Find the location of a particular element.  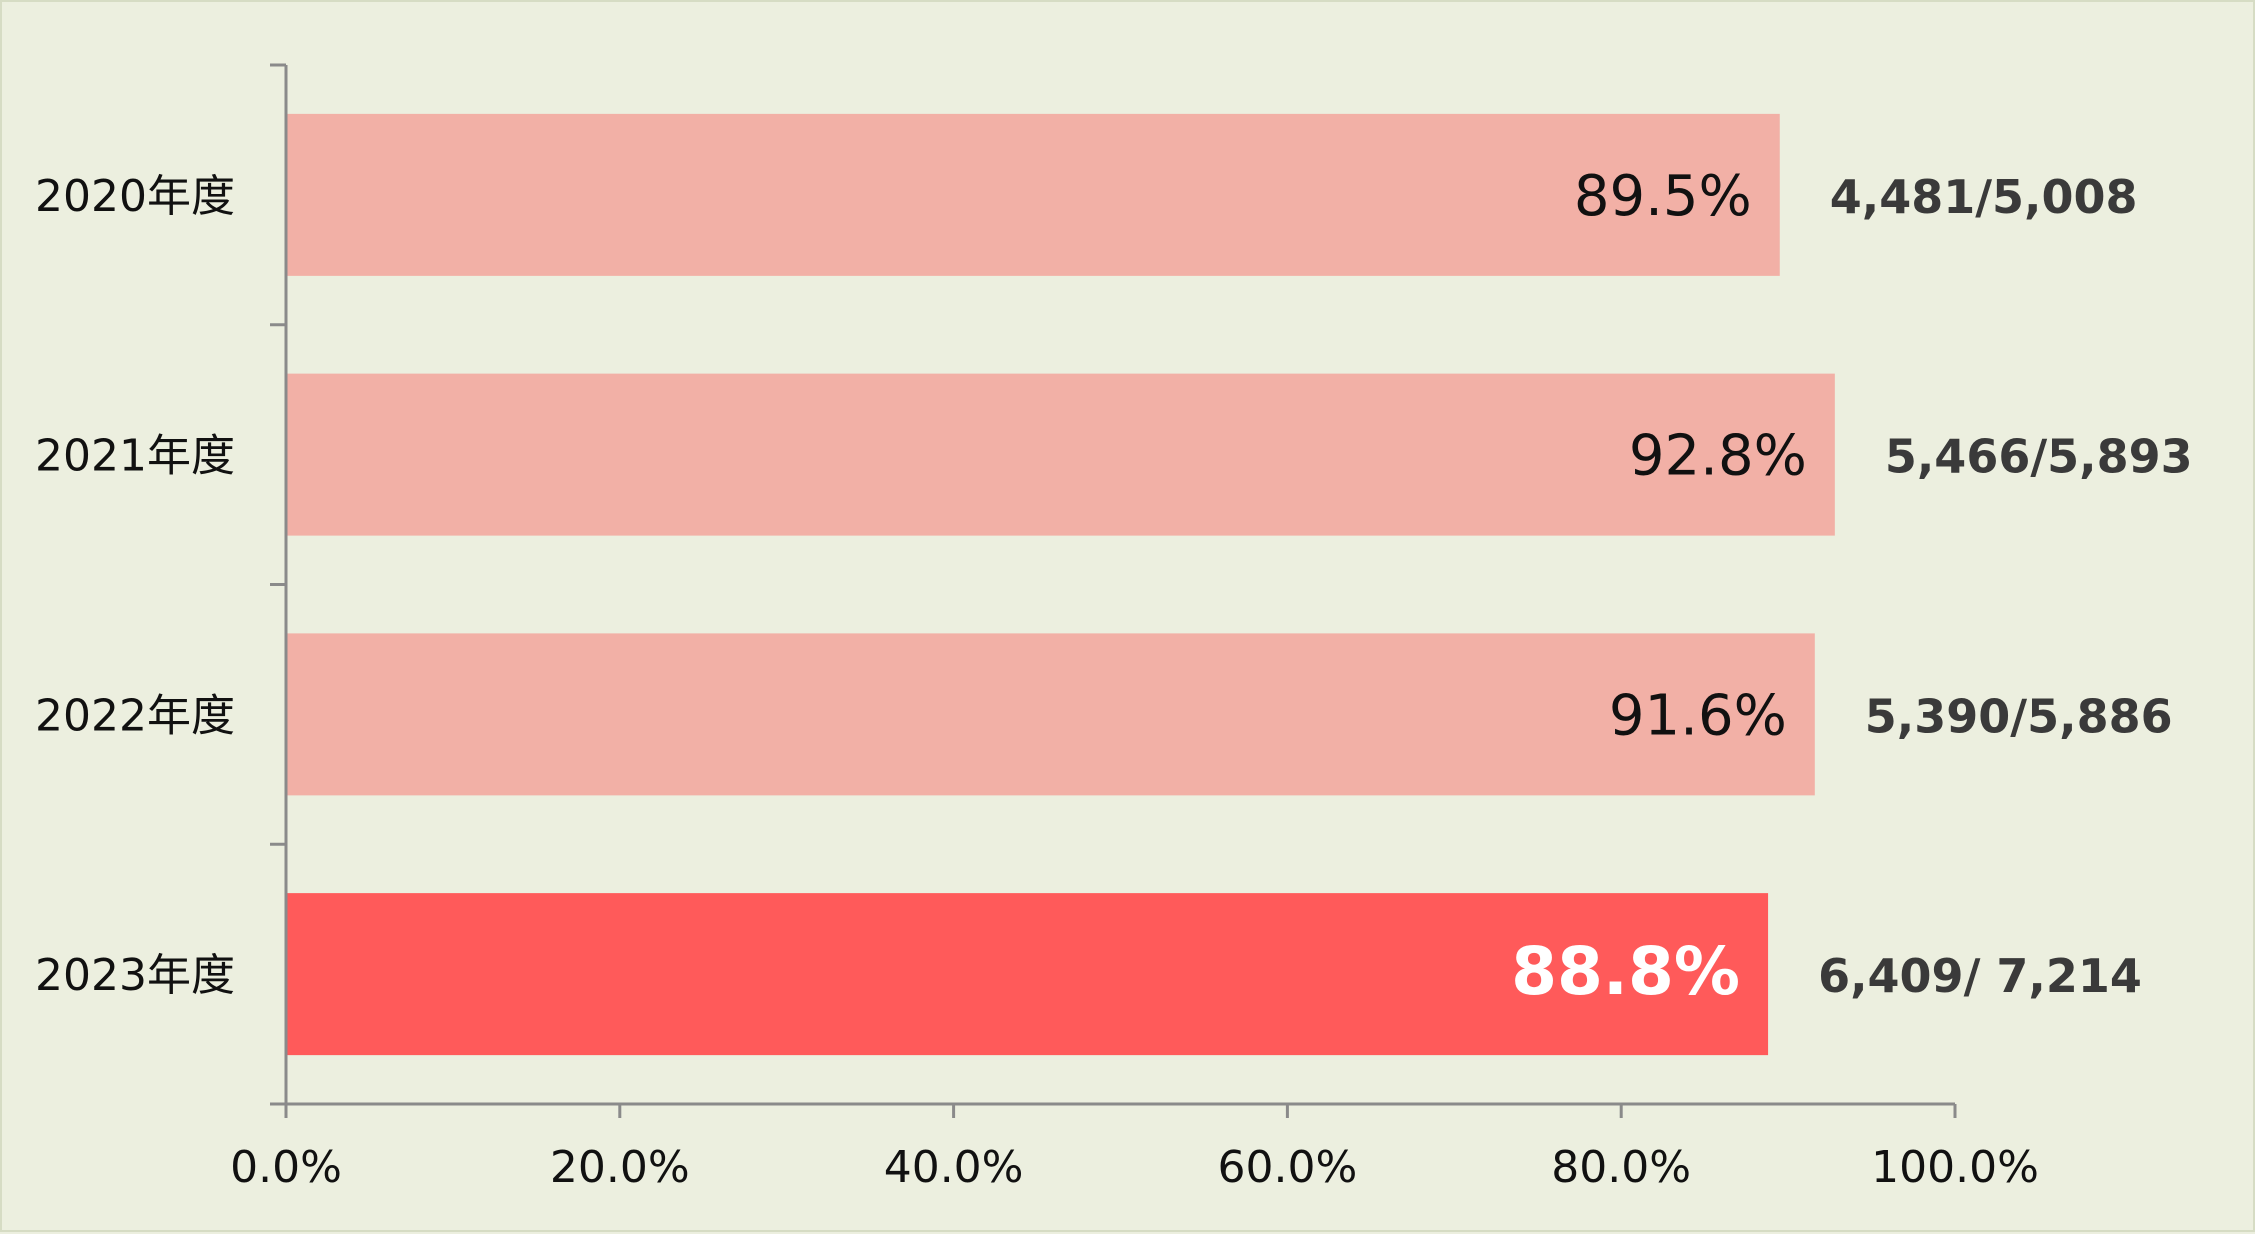

x-tick-label: 20.0% is located at coordinates (620, 1167).